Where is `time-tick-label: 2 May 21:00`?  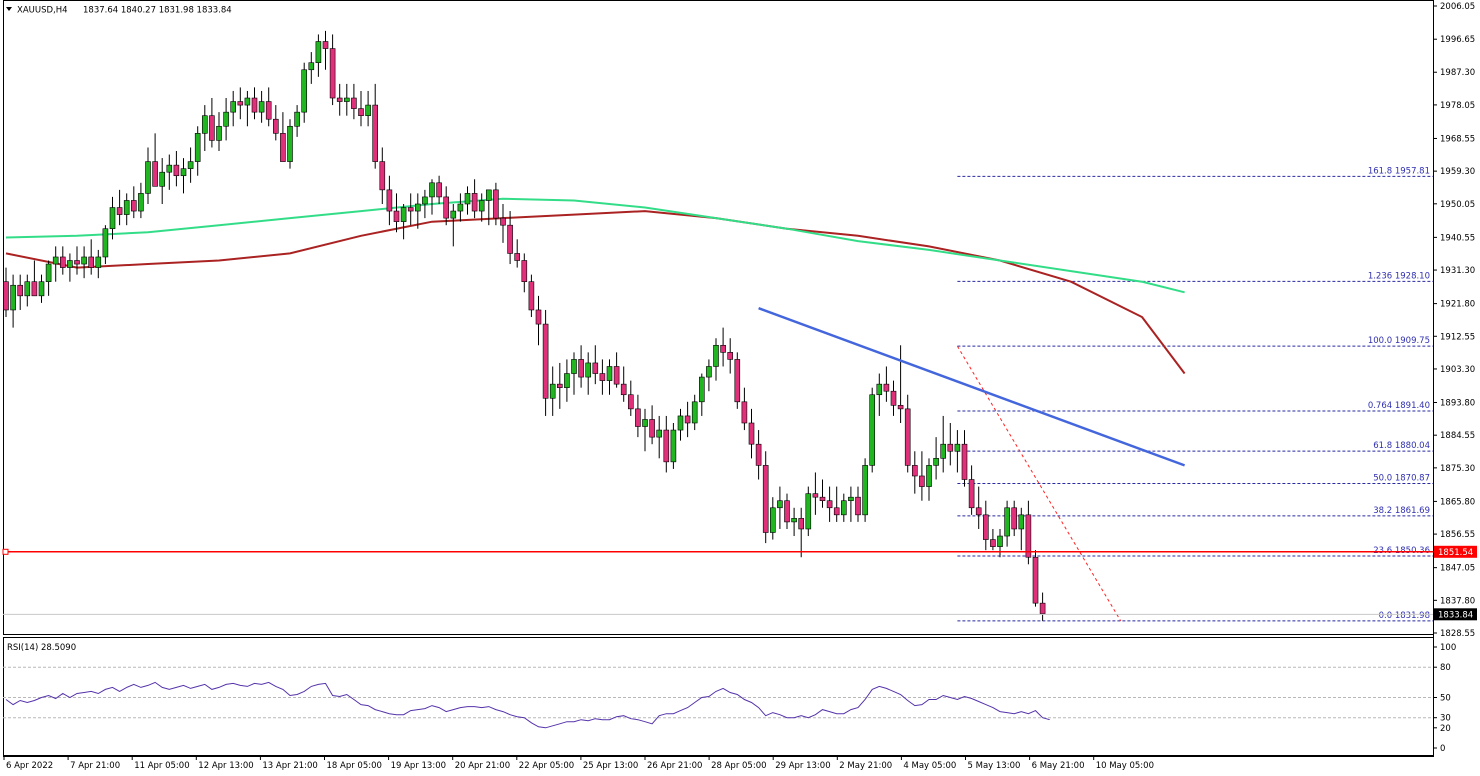
time-tick-label: 2 May 21:00 is located at coordinates (865, 766).